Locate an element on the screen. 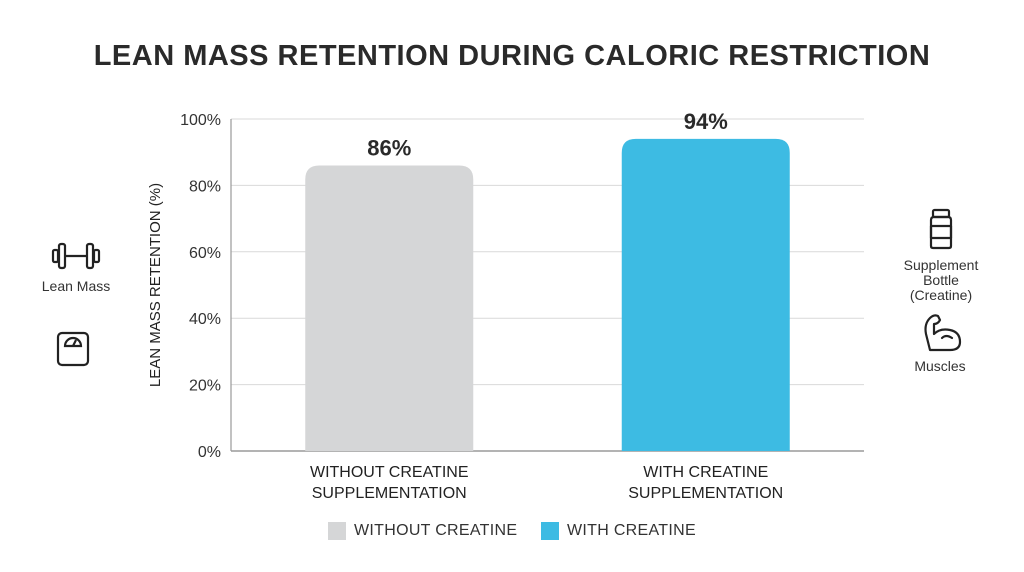 This screenshot has width=1024, height=572. bar-value-label: 86% is located at coordinates (389, 147).